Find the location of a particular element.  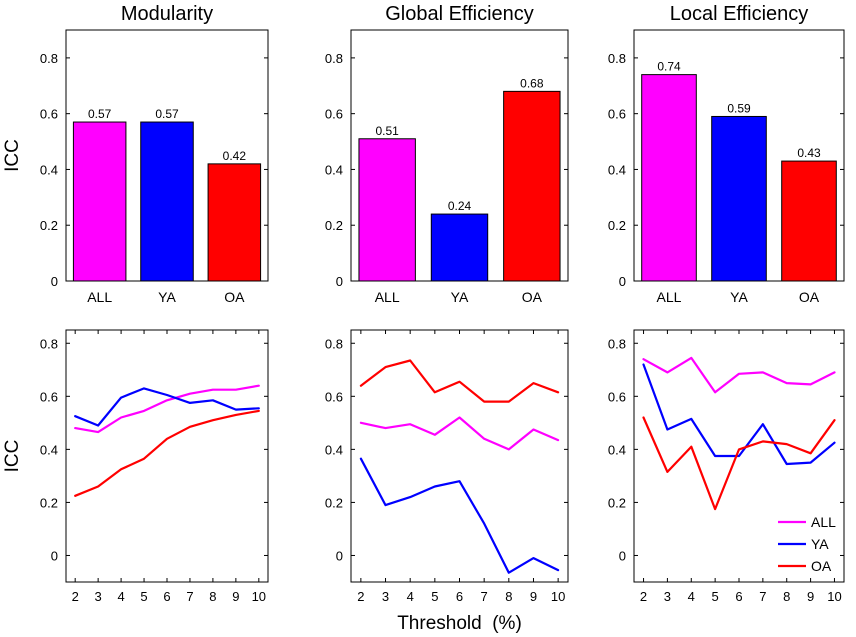

bar-value-label: 0.74 is located at coordinates (669, 67).